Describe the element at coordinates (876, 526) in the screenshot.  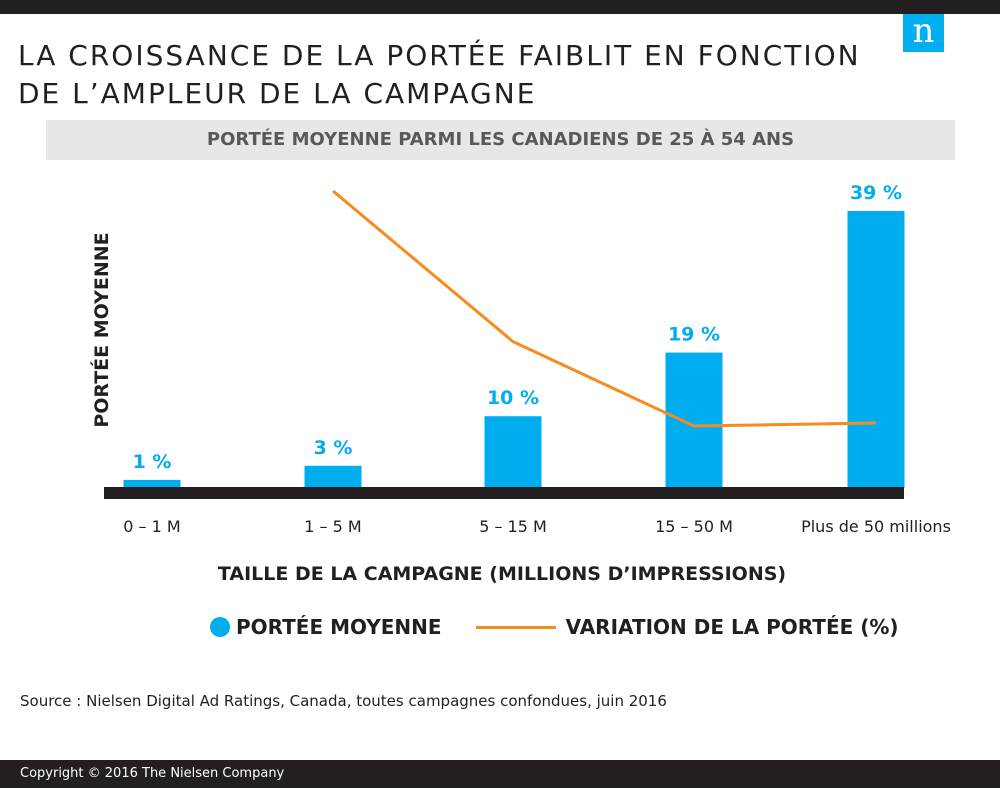
I see `x-tick-label-4: Plus de 50 millions` at that location.